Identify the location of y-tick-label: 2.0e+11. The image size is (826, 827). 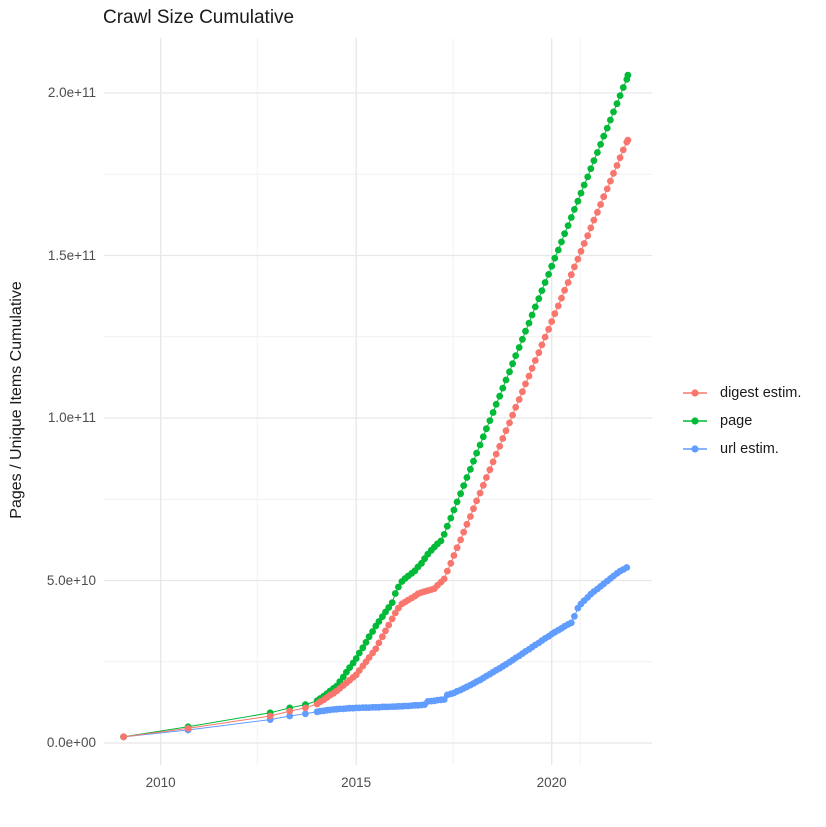
(71, 92).